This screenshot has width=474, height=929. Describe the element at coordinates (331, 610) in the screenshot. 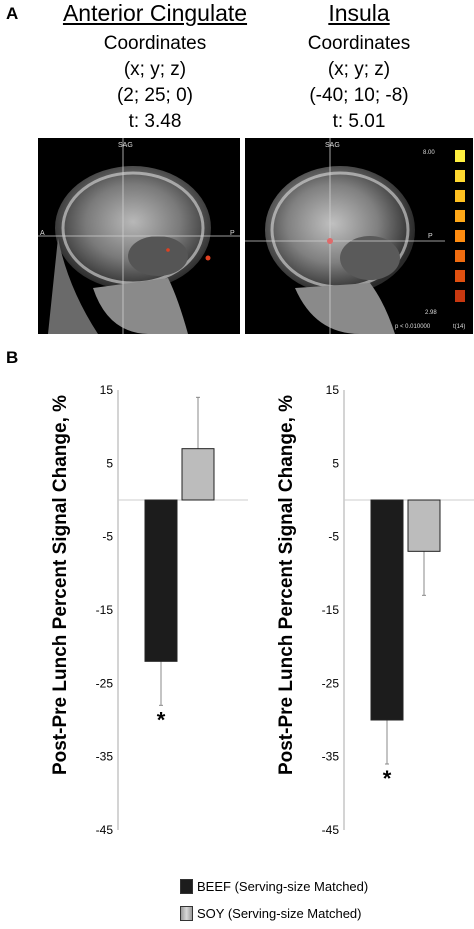

I see `chart-2-ytick-label: -15` at that location.